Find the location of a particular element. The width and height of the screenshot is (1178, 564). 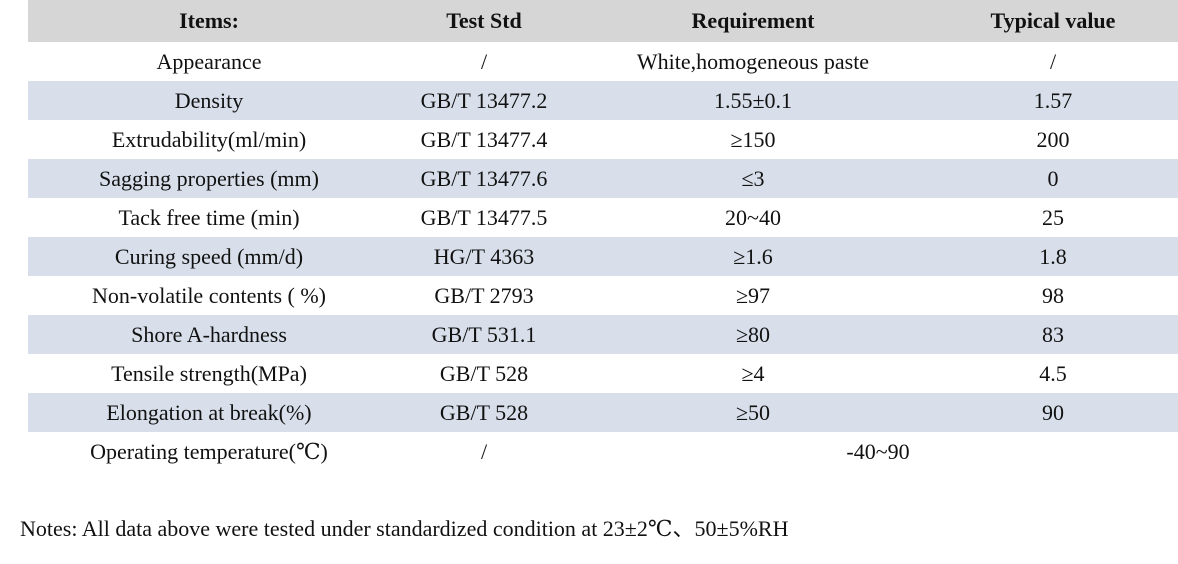

cell-item: Curing speed (mm/d) is located at coordinates (209, 256).